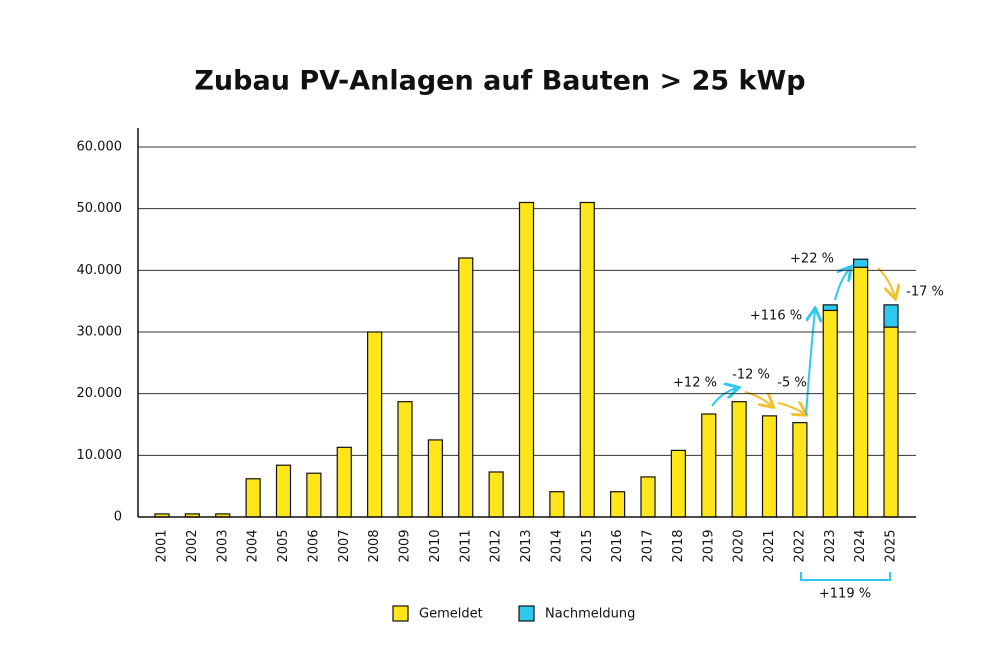 This screenshot has width=1000, height=670. I want to click on bracket, so click(845, 576).